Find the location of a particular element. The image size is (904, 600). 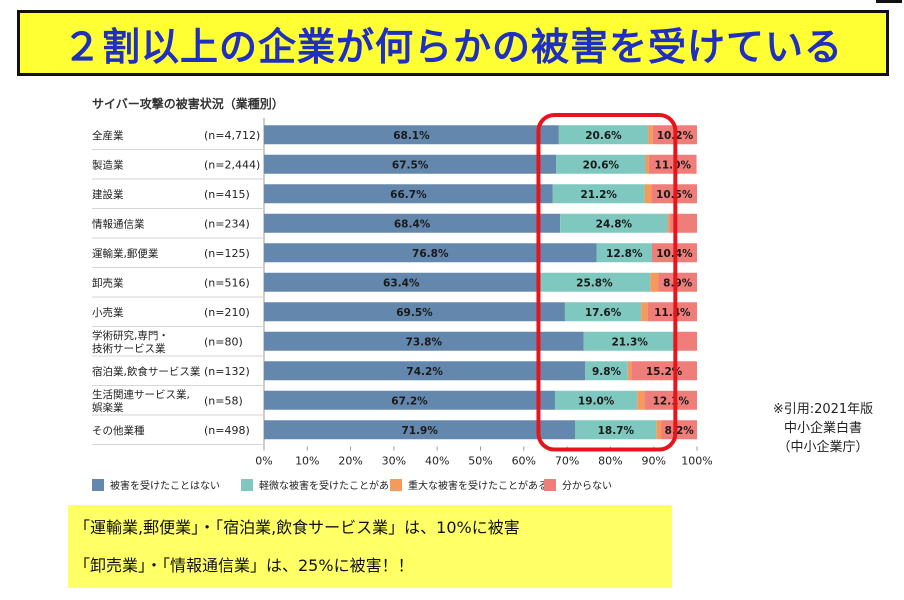

source-line: （中小企業庁） is located at coordinates (823, 447).